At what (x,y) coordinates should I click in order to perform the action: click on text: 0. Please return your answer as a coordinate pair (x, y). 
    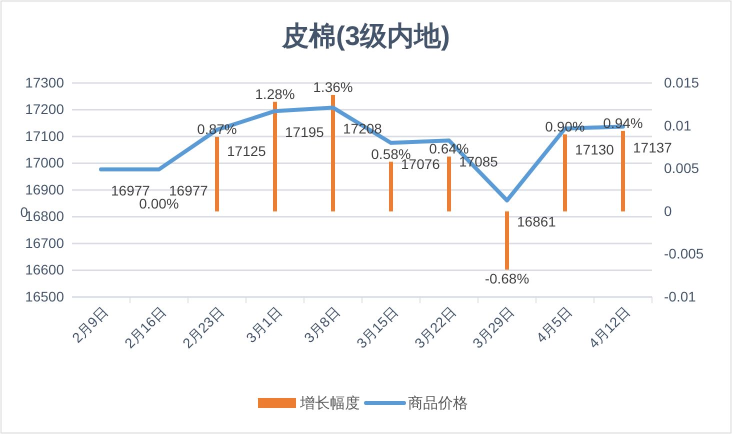
    Looking at the image, I should click on (24, 212).